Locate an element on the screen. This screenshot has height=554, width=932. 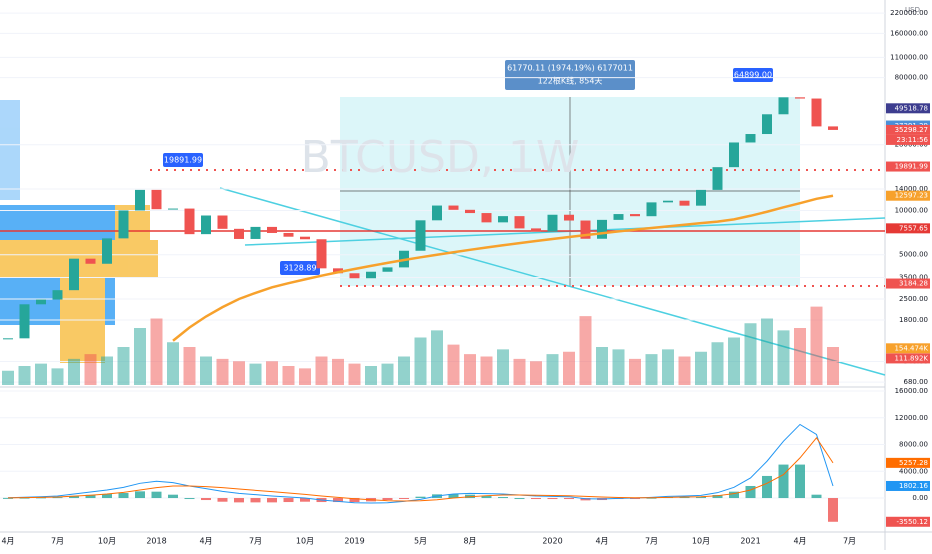
y-tick-label: 16000.00 is located at coordinates (911, 391).